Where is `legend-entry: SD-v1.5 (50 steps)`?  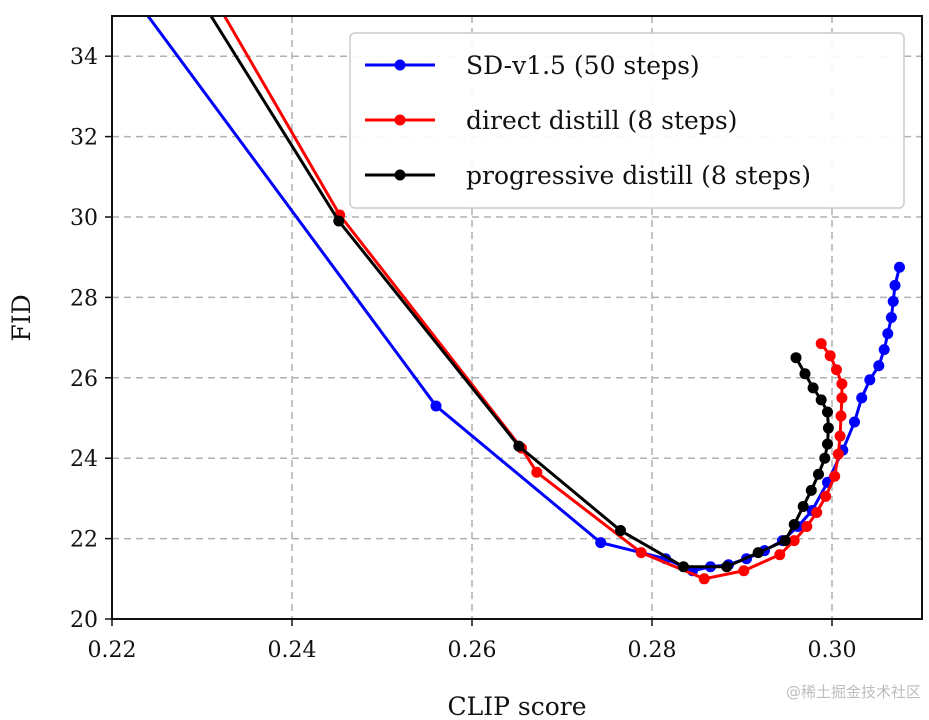 legend-entry: SD-v1.5 (50 steps) is located at coordinates (532, 65).